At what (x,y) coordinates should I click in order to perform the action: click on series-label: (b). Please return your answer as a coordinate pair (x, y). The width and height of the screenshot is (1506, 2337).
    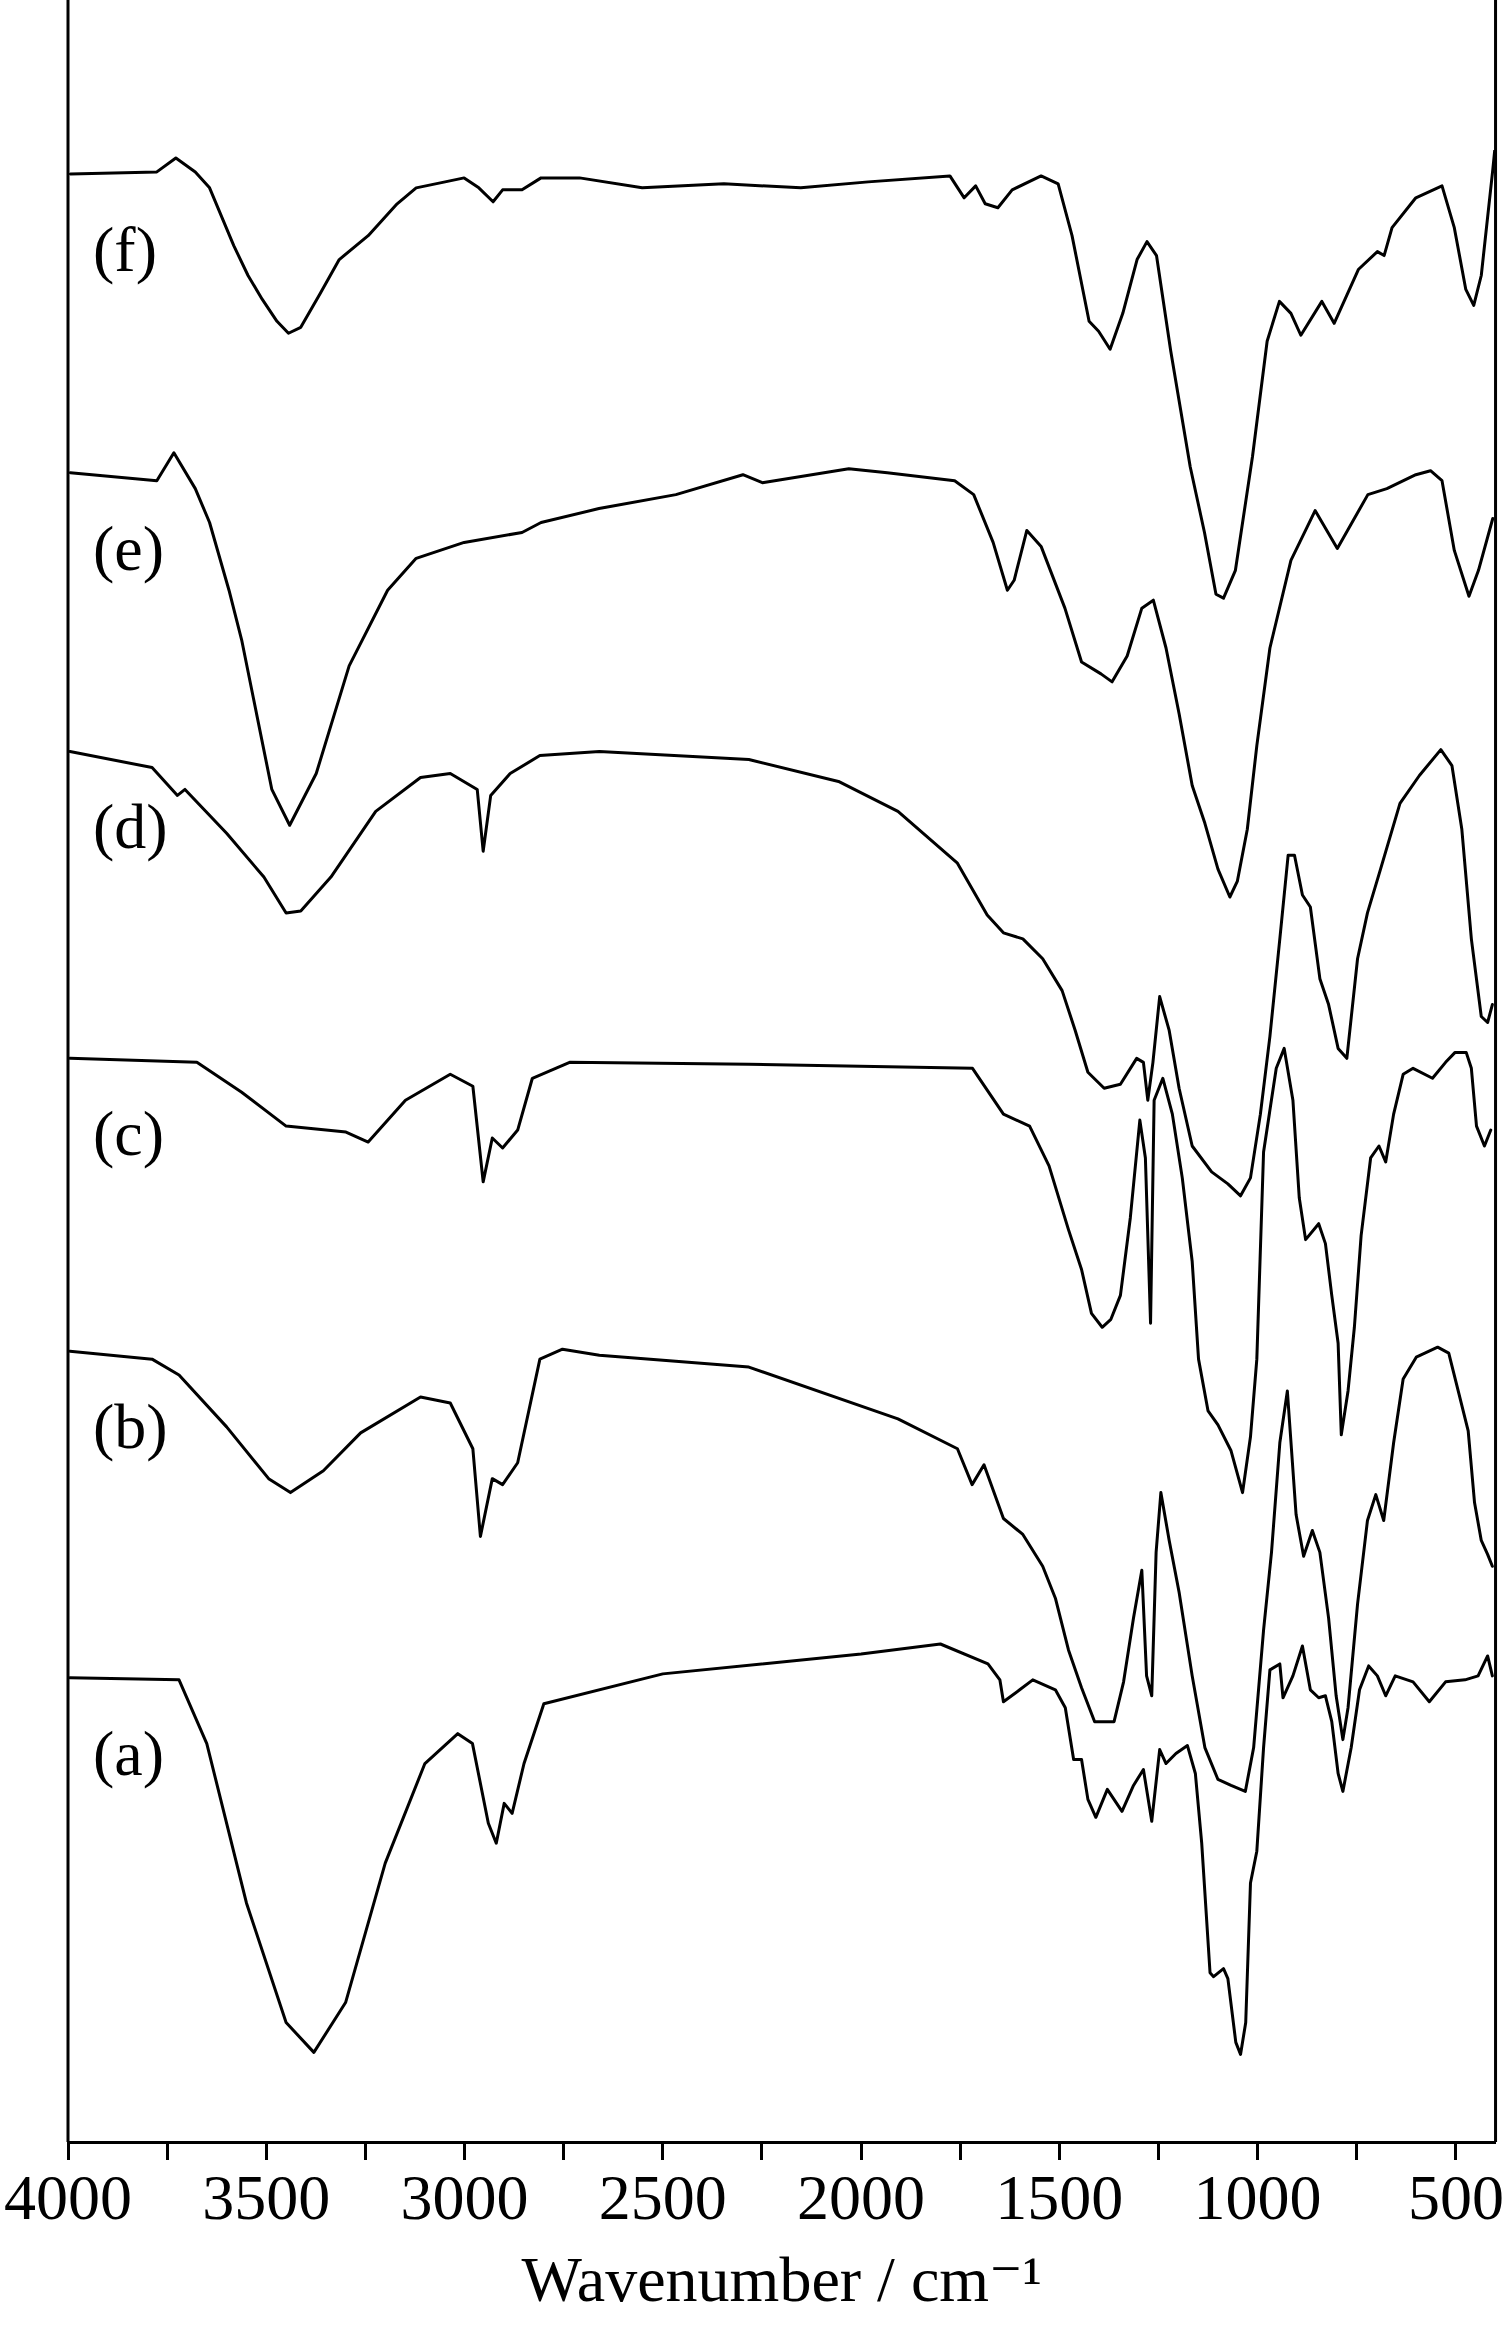
    Looking at the image, I should click on (130, 1426).